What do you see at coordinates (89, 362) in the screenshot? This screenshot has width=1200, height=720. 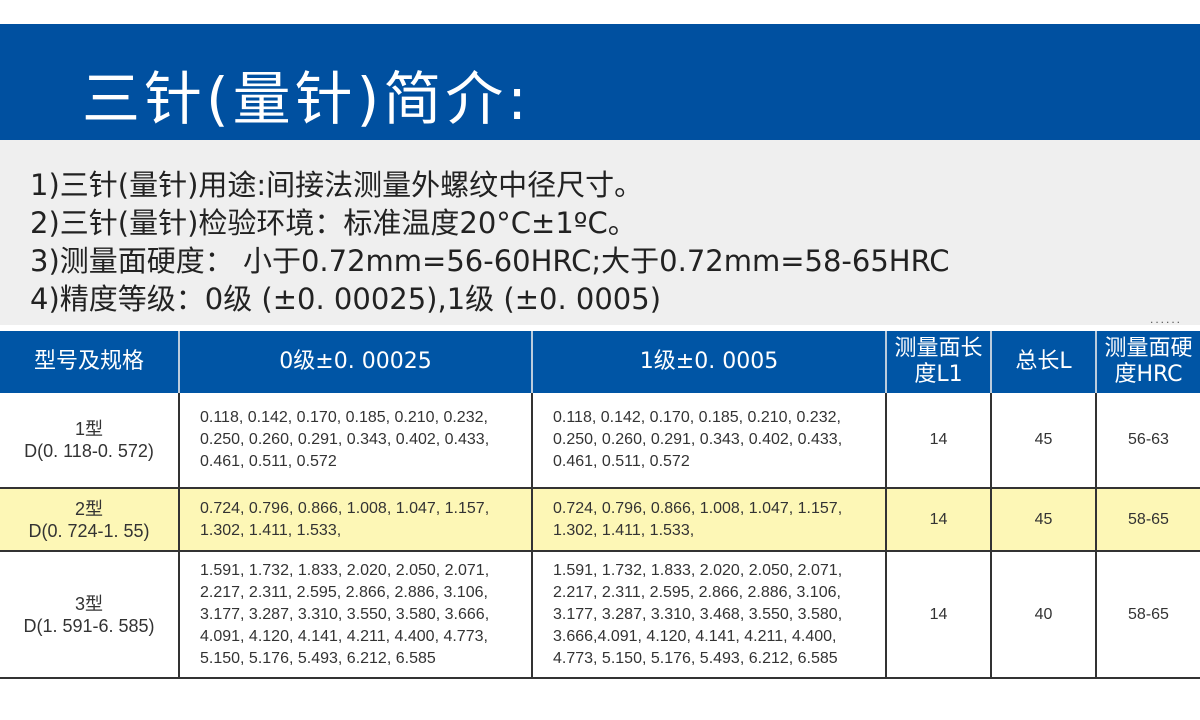 I see `column-header: 型号及规格` at bounding box center [89, 362].